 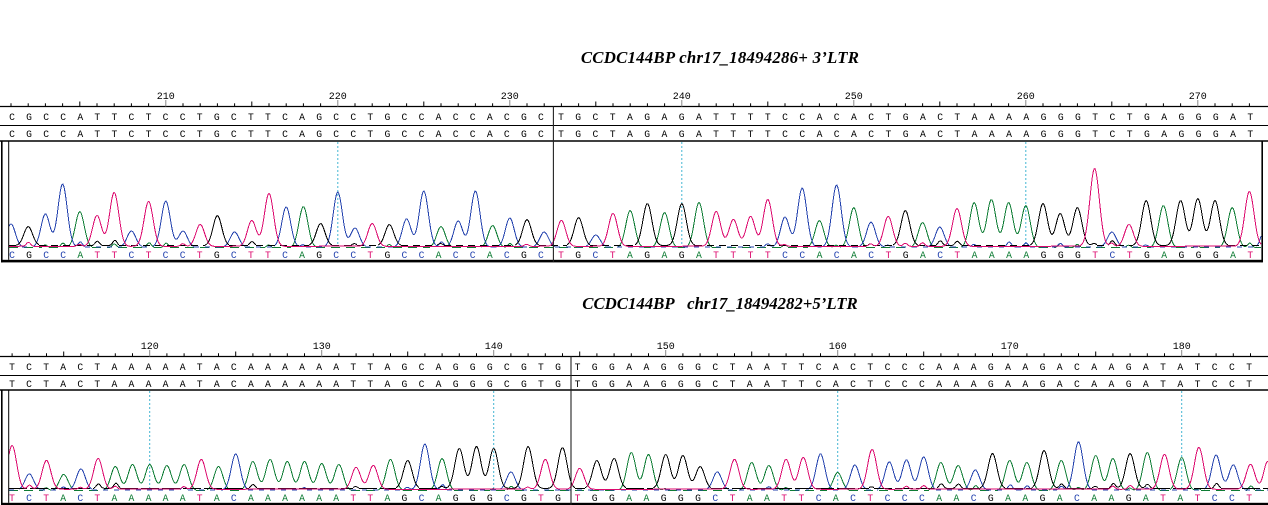 I want to click on svg-text:T T TTTT T T: T T TTTT T T T T T, so click(x=911, y=255).